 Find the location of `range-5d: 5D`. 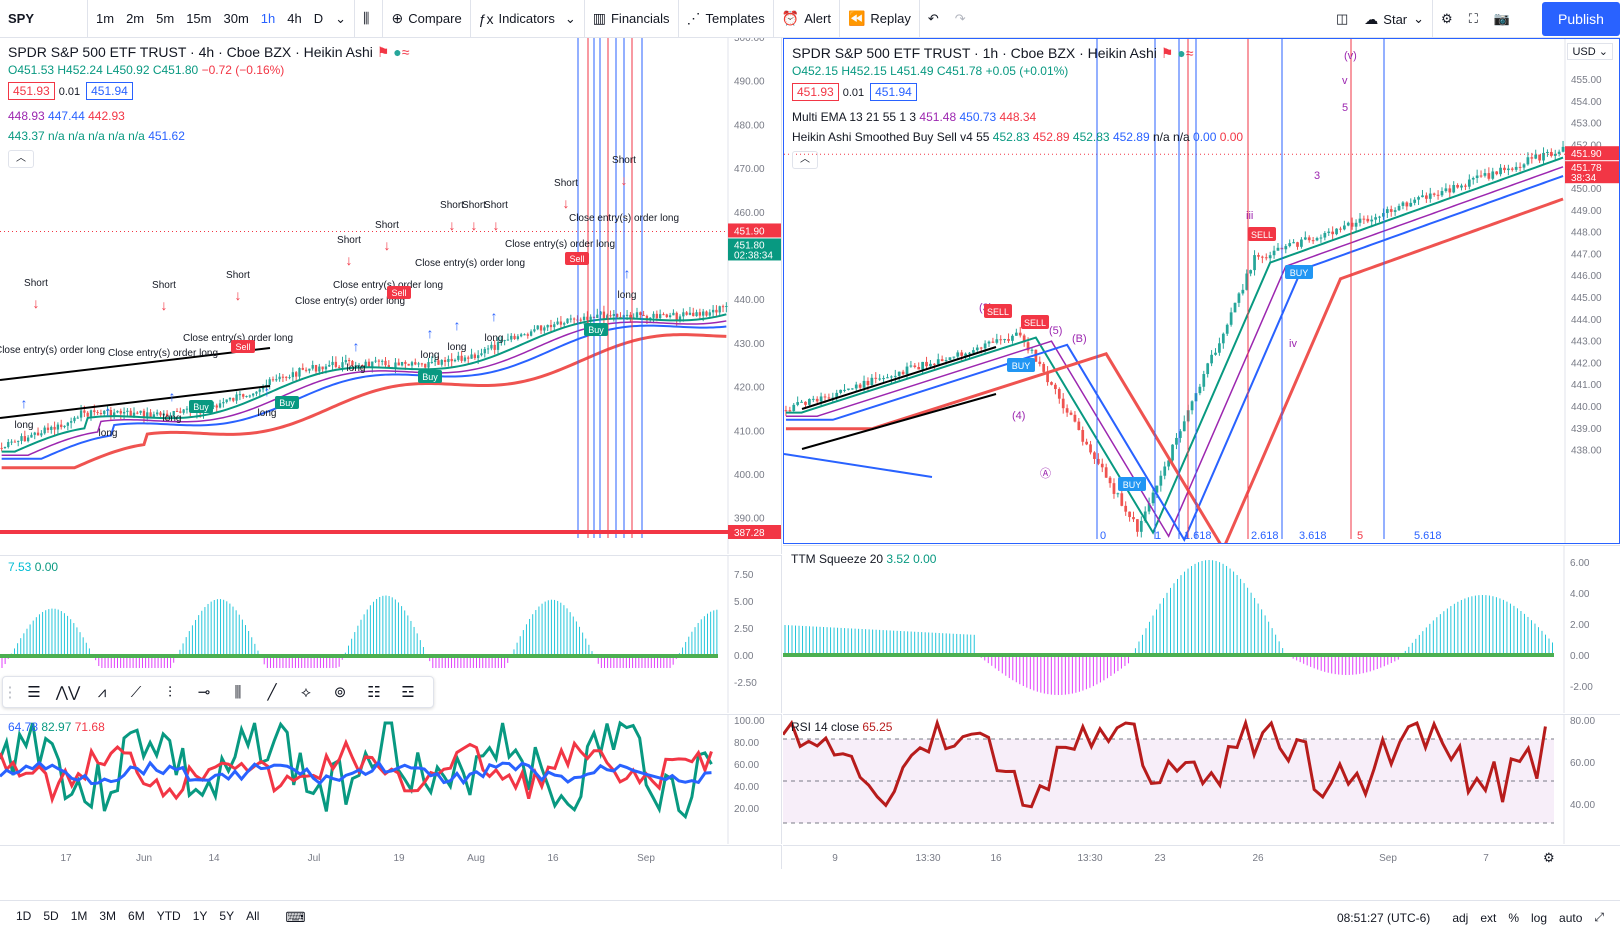

range-5d: 5D is located at coordinates (51, 916).